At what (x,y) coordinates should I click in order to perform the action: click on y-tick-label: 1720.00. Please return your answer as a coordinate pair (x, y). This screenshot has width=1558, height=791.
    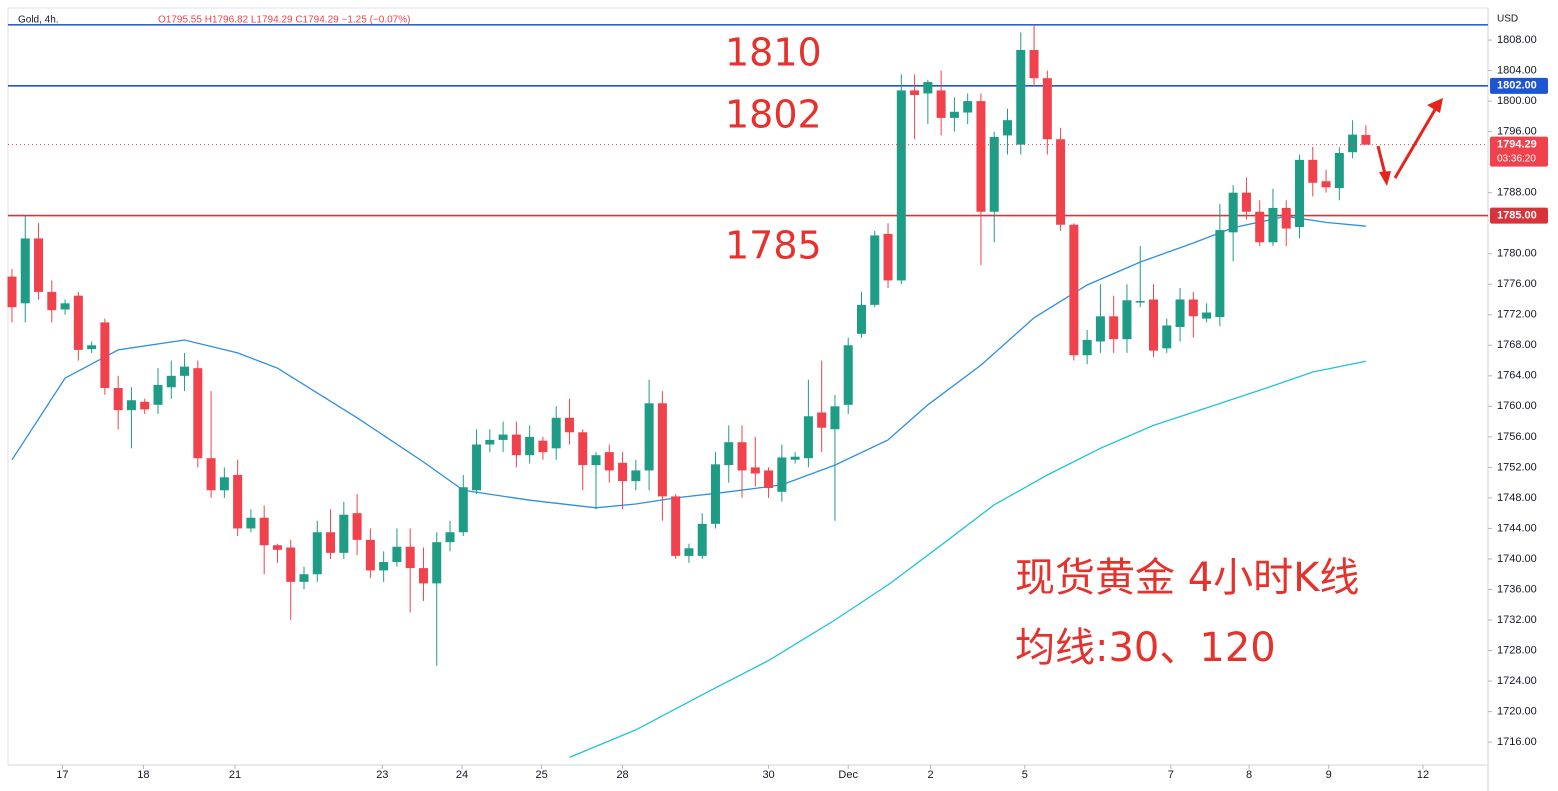
    Looking at the image, I should click on (1517, 711).